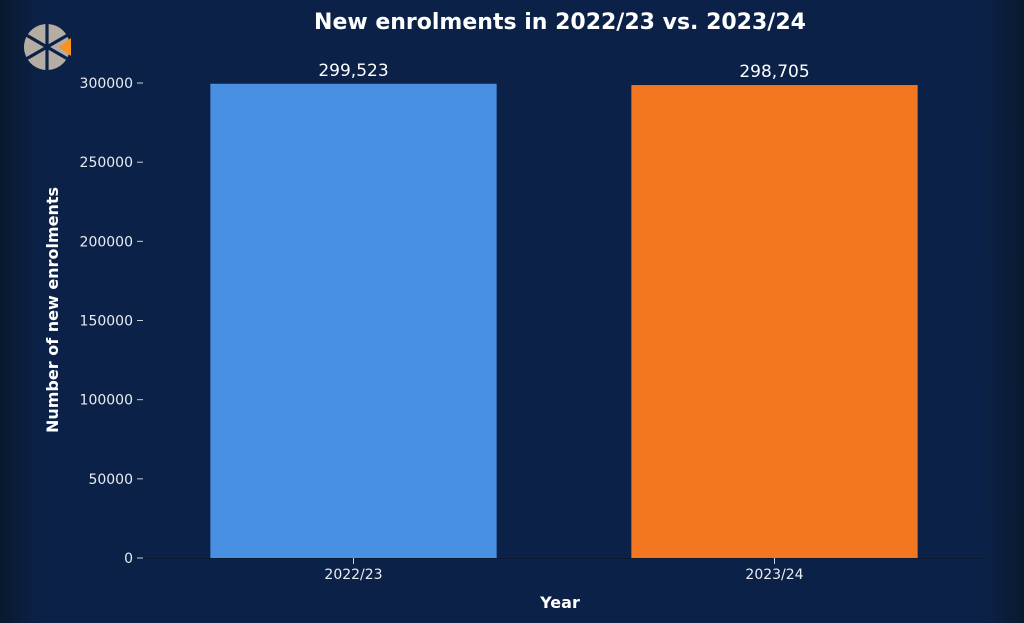 The image size is (1024, 623). What do you see at coordinates (106, 242) in the screenshot?
I see `y-tick-label: 200000` at bounding box center [106, 242].